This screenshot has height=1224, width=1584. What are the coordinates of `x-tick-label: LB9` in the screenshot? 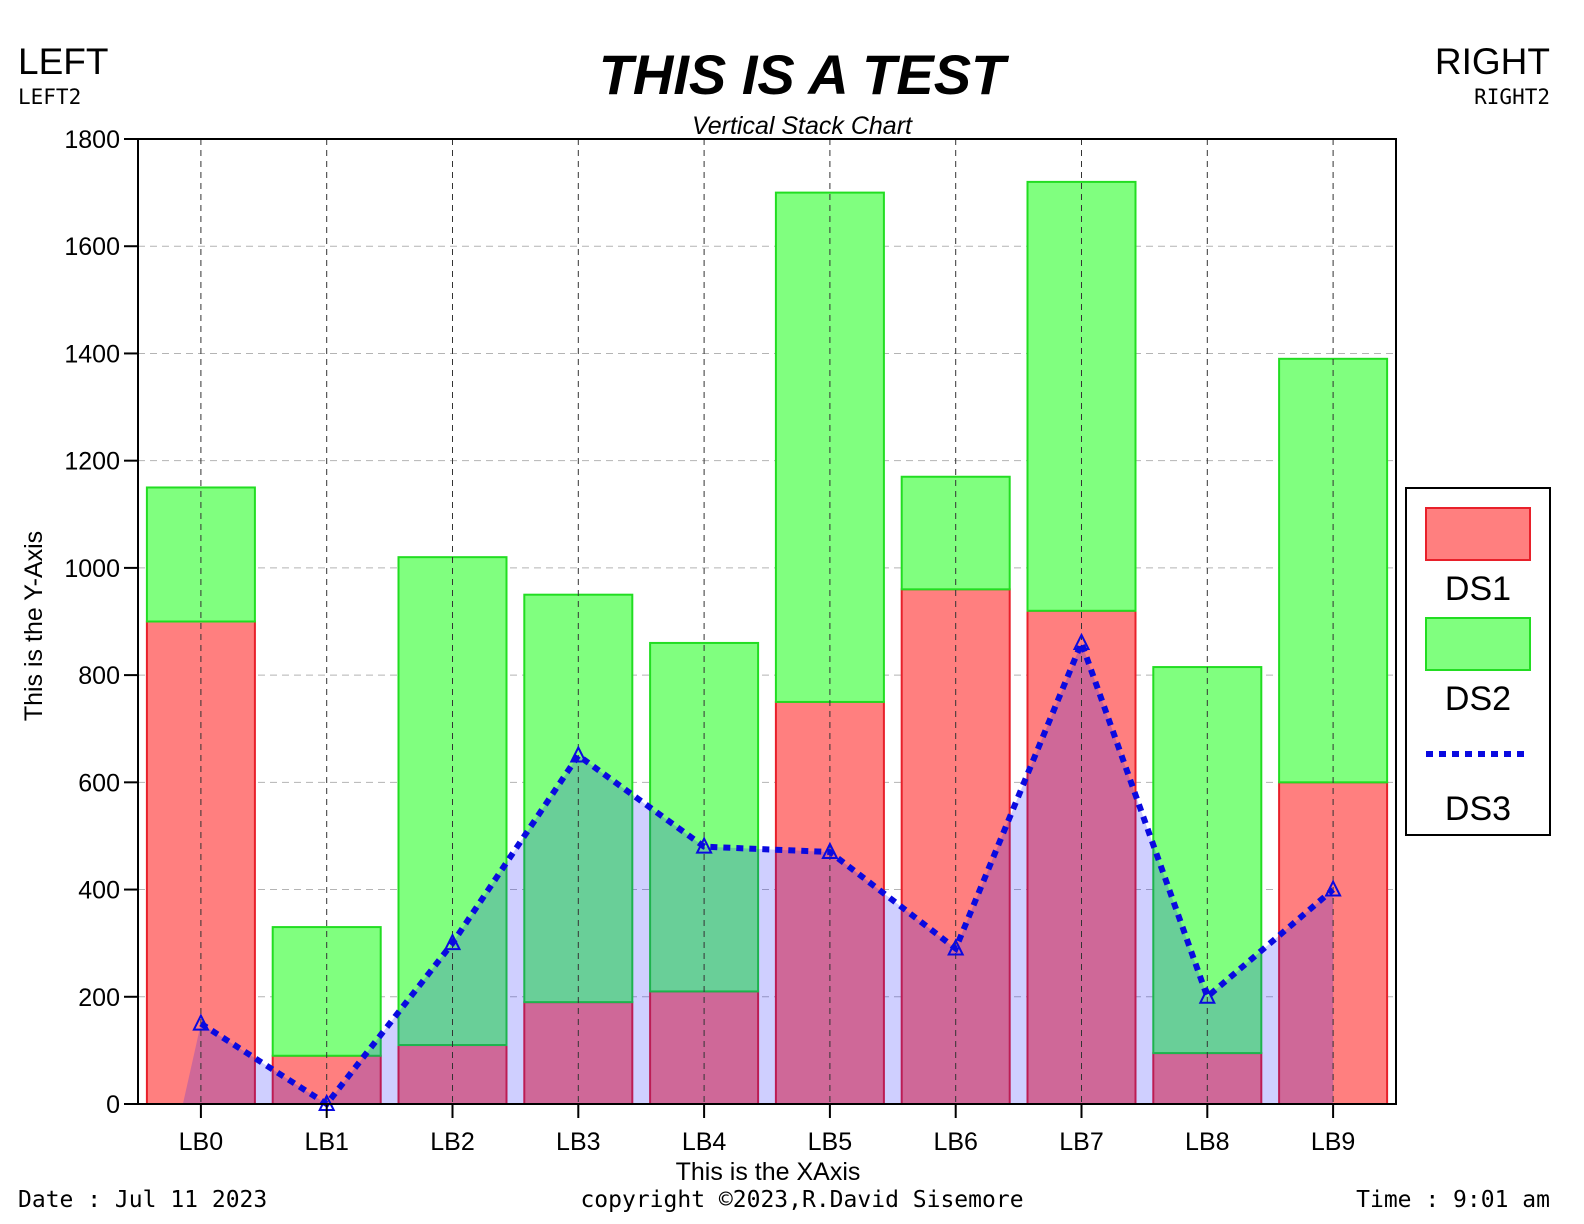 It's located at (1333, 1142).